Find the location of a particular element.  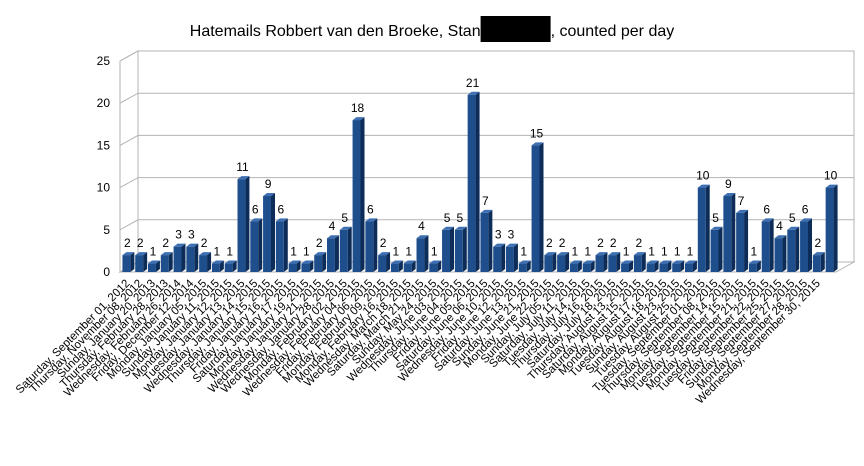

chart-title: Hatemails Robbert van den Broeke, Stan is located at coordinates (335, 31).